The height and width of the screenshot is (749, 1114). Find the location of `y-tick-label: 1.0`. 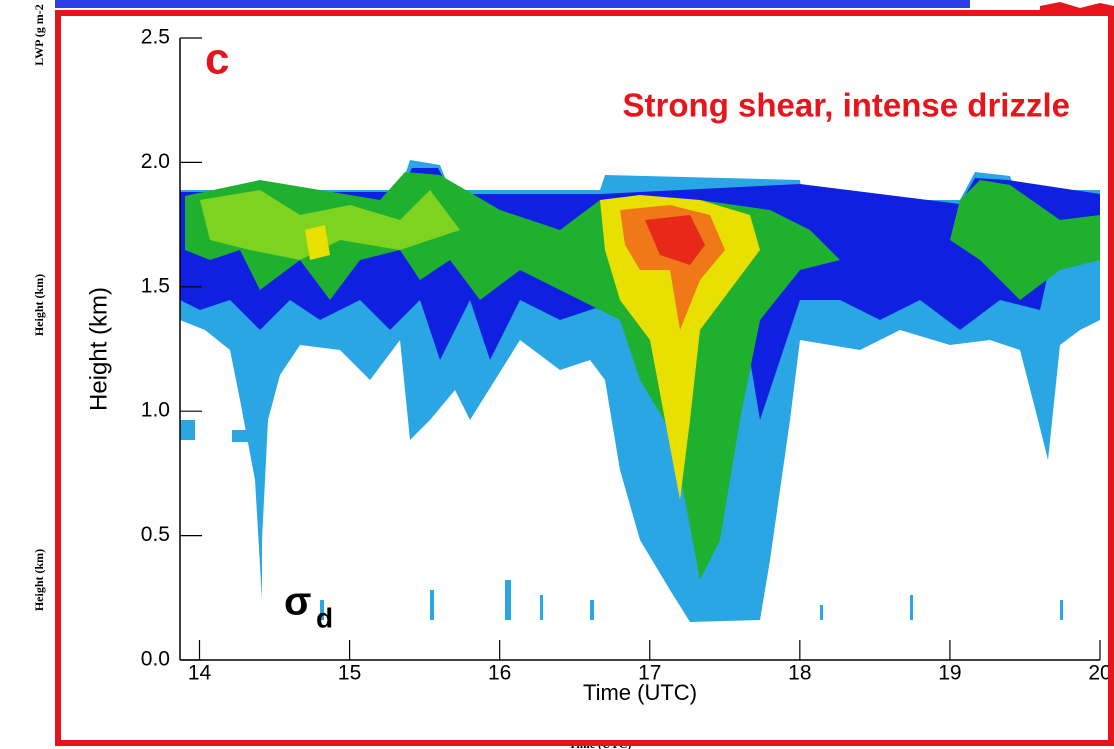

y-tick-label: 1.0 is located at coordinates (155, 410).